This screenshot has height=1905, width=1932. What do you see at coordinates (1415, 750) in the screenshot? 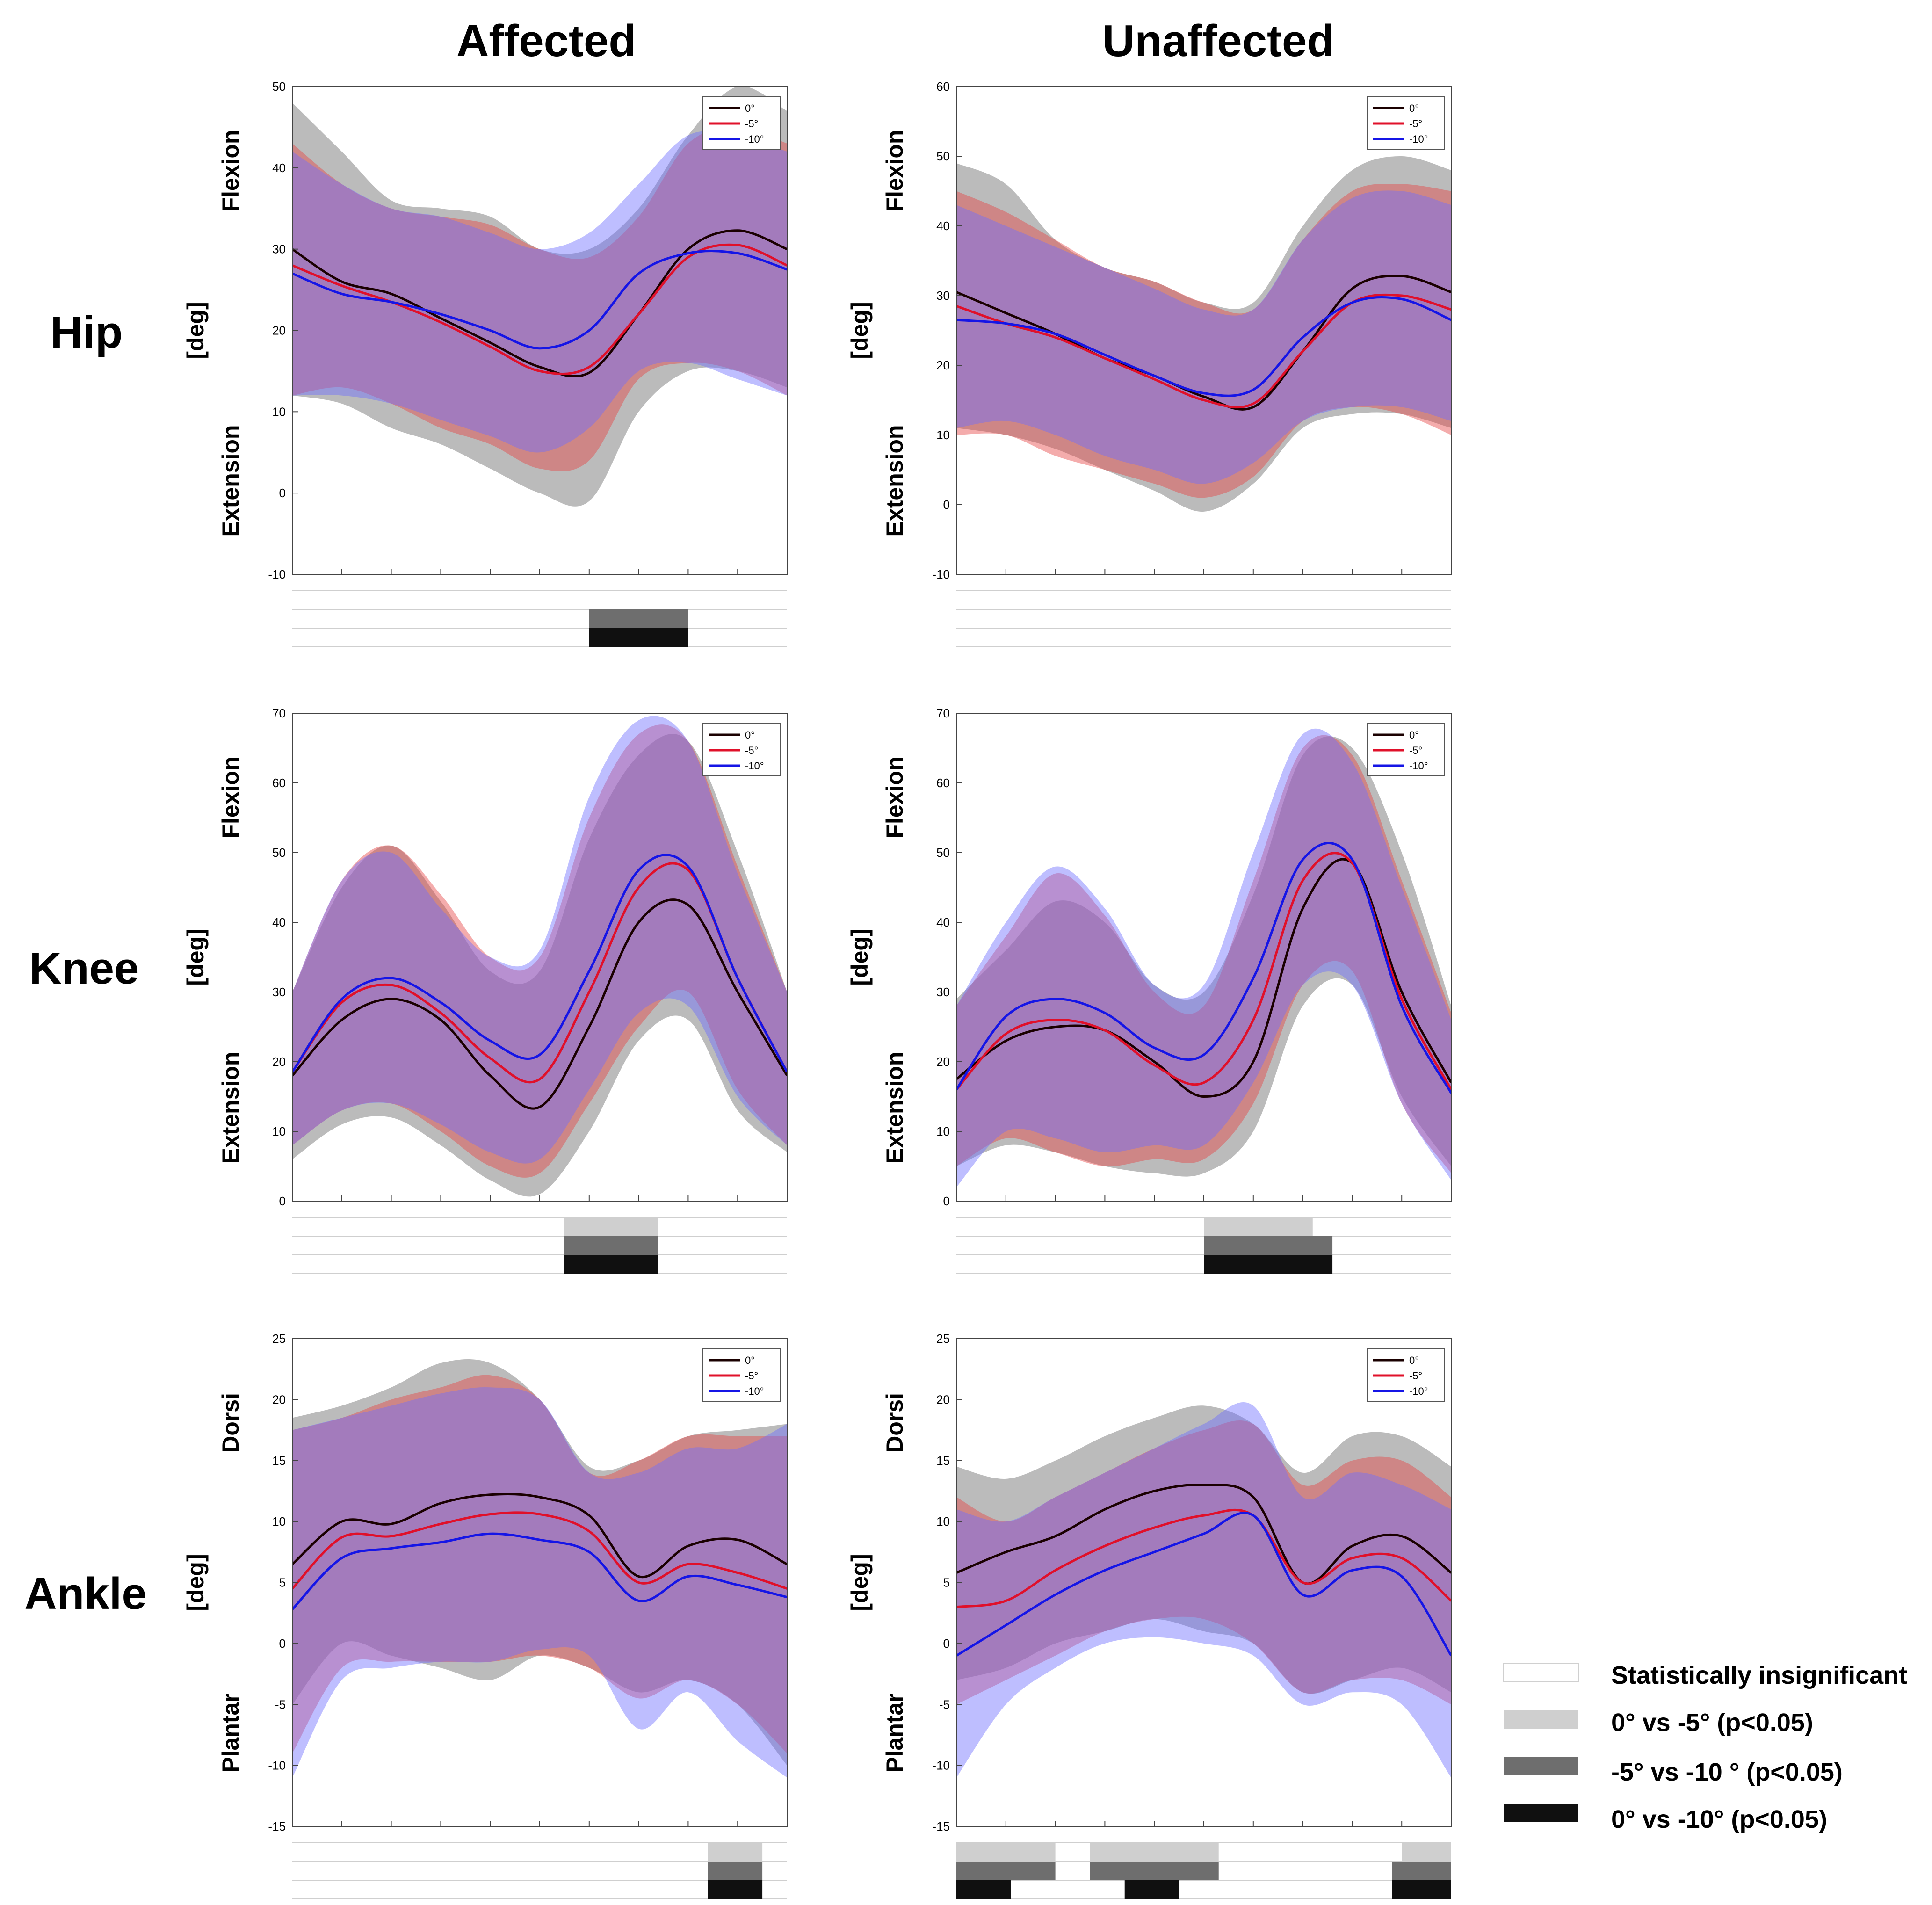
I see `panel-knee-unaffected-legend-label-minus5: -5°` at bounding box center [1415, 750].